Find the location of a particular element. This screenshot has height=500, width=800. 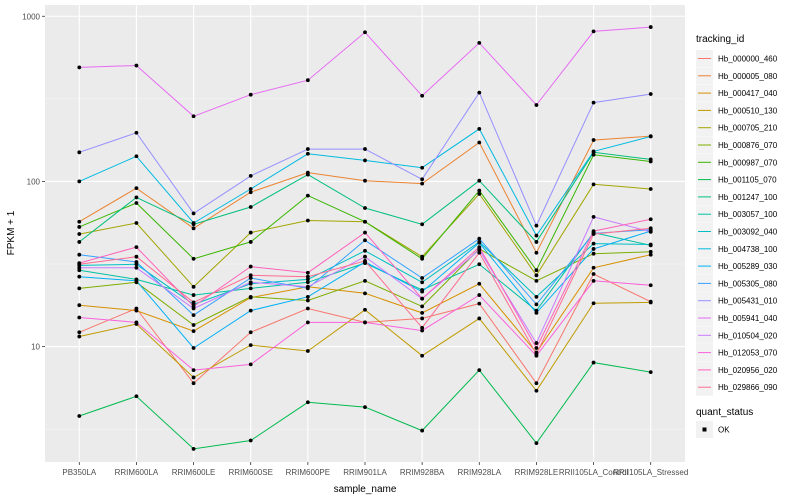

x-axis-title: sample_name is located at coordinates (365, 489).